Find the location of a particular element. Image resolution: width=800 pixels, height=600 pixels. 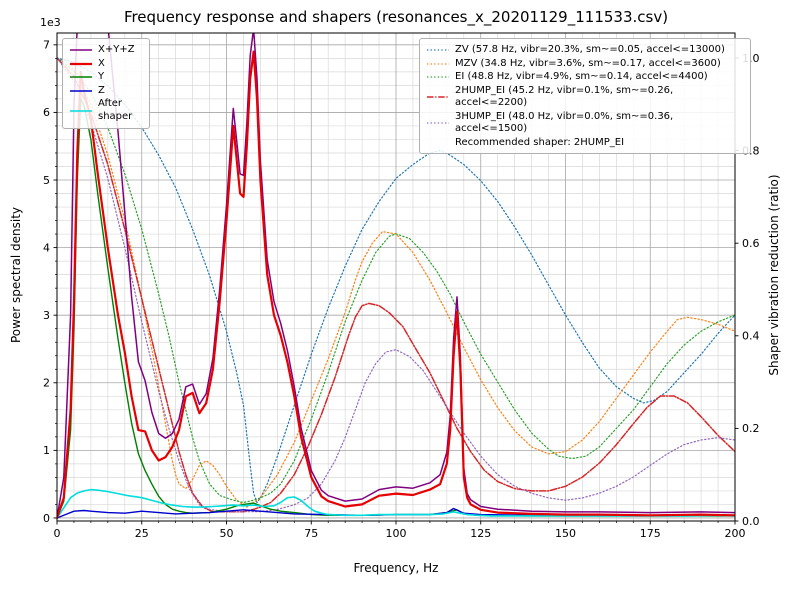

legend-item-z: Z is located at coordinates (106, 91).